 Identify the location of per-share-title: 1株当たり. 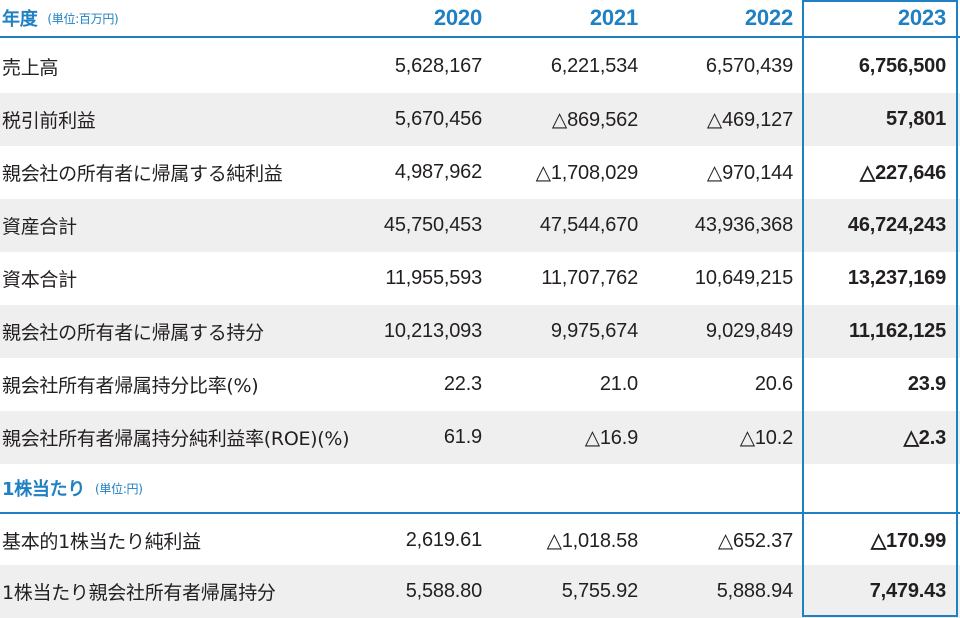
(44, 489).